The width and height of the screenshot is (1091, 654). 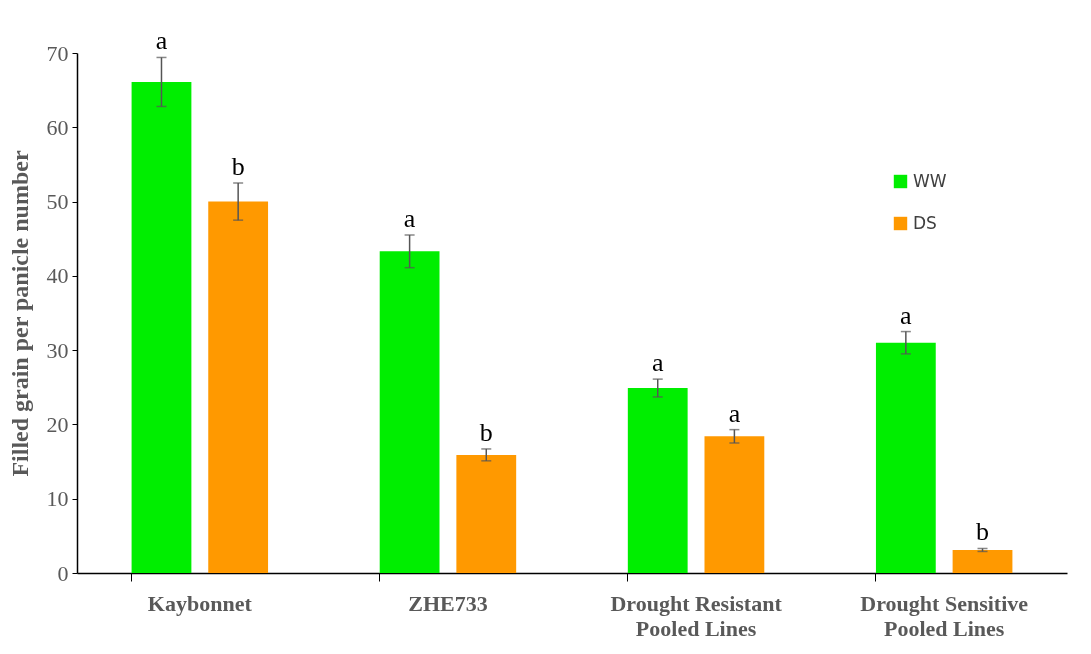 What do you see at coordinates (57, 499) in the screenshot?
I see `y-tick-label: 10` at bounding box center [57, 499].